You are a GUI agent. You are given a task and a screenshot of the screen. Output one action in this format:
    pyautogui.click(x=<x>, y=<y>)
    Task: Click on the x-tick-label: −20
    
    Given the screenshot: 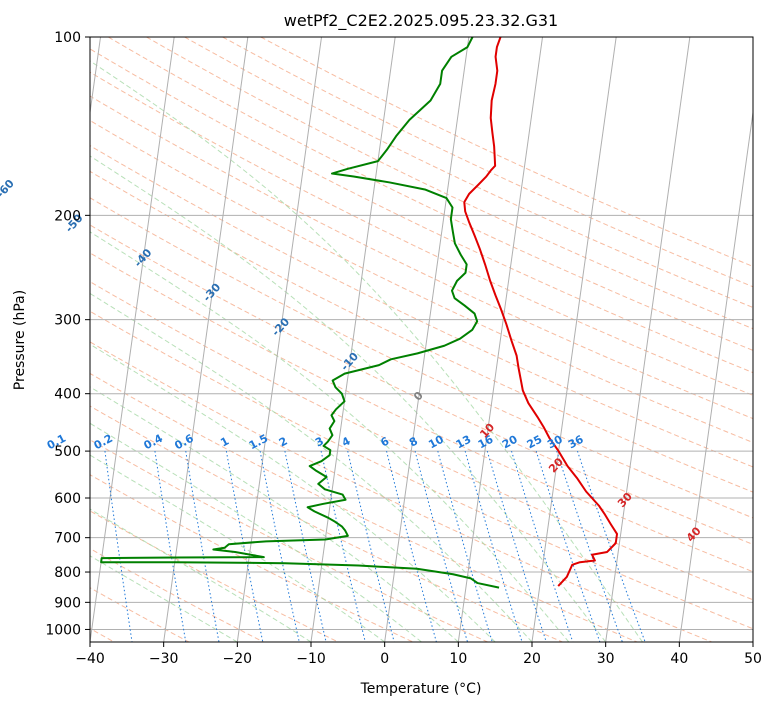 What is the action you would take?
    pyautogui.click(x=238, y=659)
    